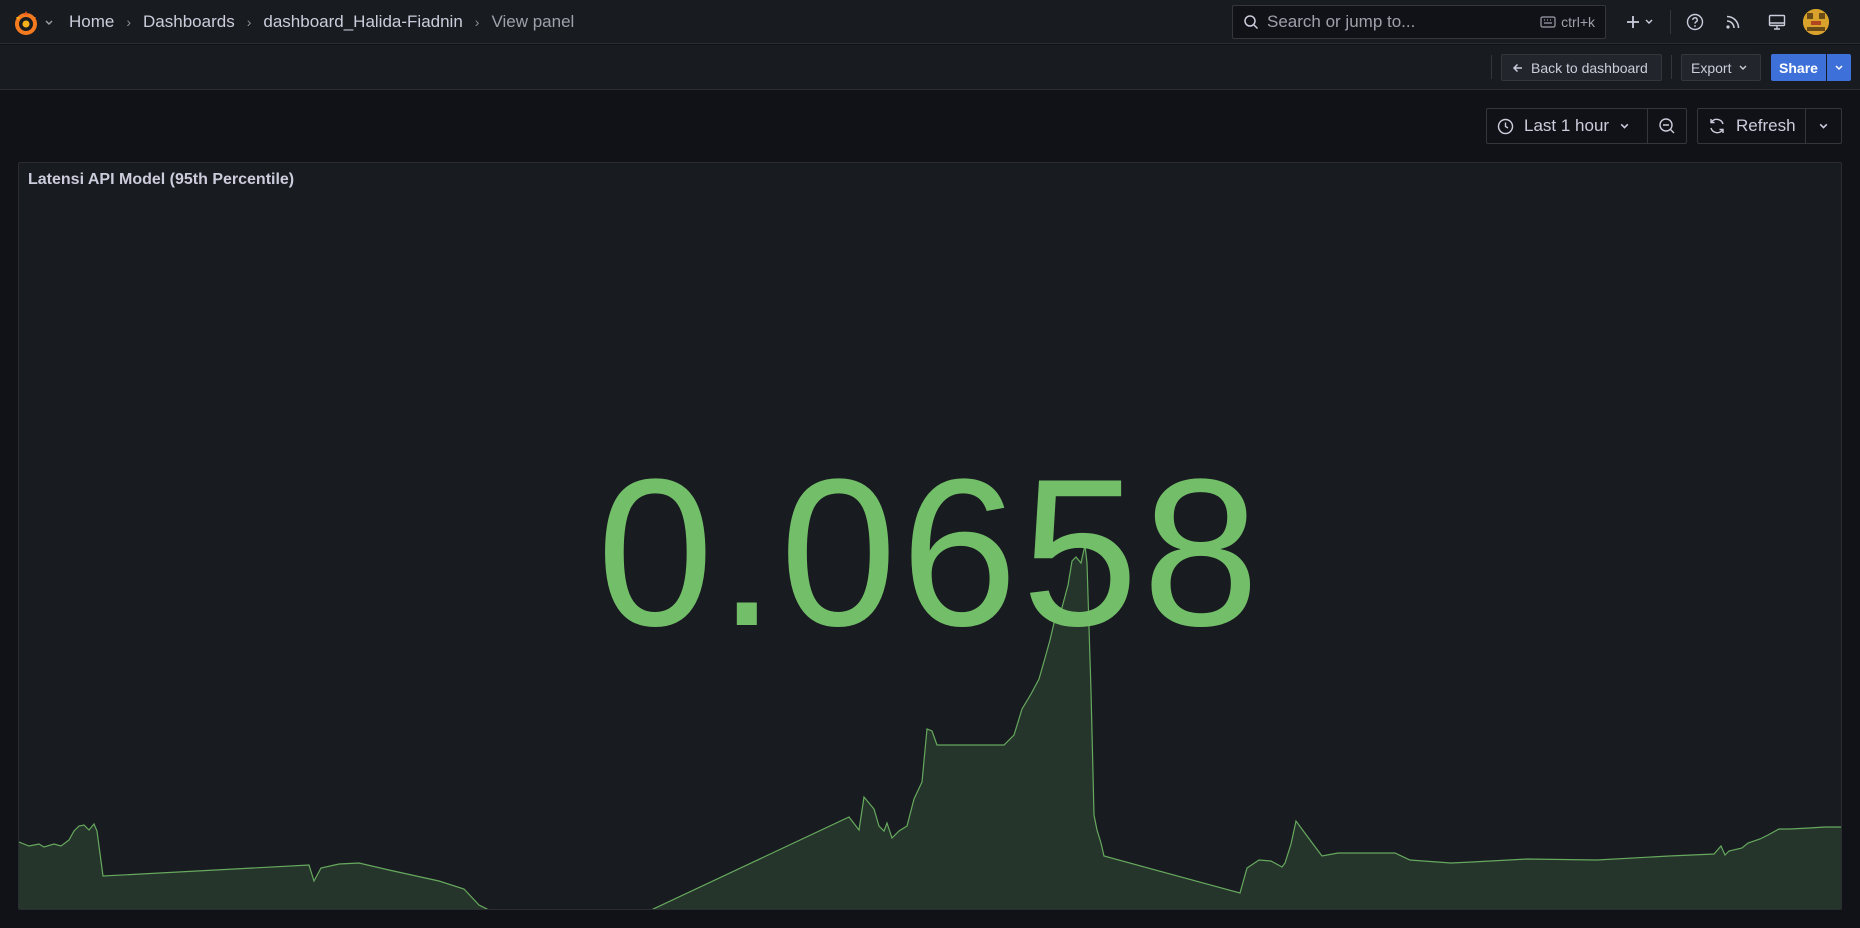 The height and width of the screenshot is (928, 1860). I want to click on panel-title: Latensi API Model (95th Percentile), so click(161, 179).